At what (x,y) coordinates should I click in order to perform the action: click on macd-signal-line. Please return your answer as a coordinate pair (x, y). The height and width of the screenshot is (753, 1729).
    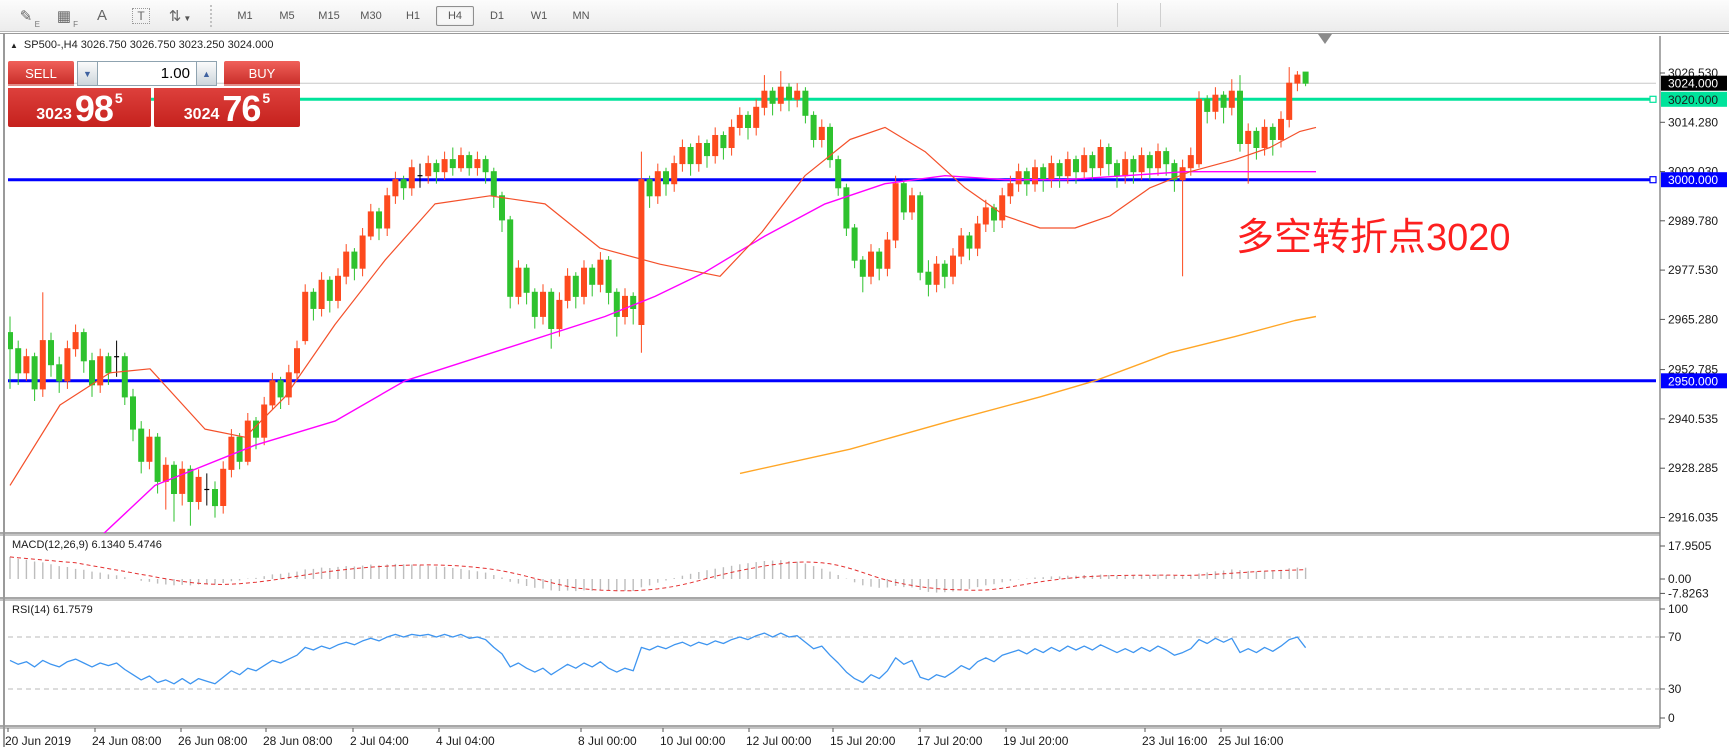
    Looking at the image, I should click on (657, 574).